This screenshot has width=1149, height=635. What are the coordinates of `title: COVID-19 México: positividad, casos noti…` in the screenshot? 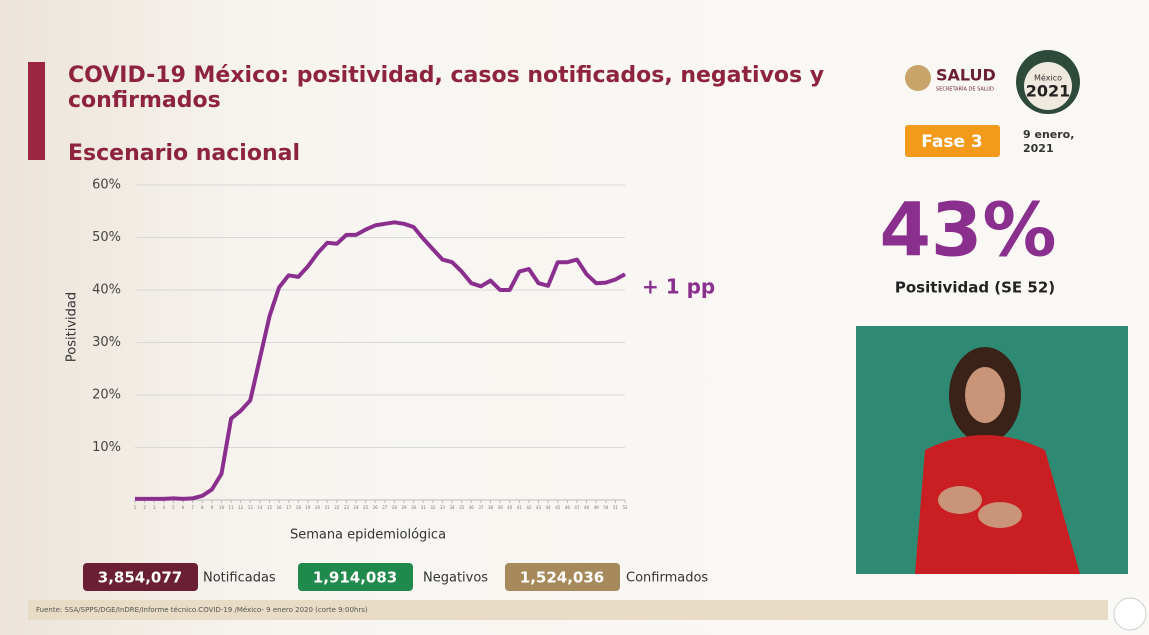 It's located at (446, 75).